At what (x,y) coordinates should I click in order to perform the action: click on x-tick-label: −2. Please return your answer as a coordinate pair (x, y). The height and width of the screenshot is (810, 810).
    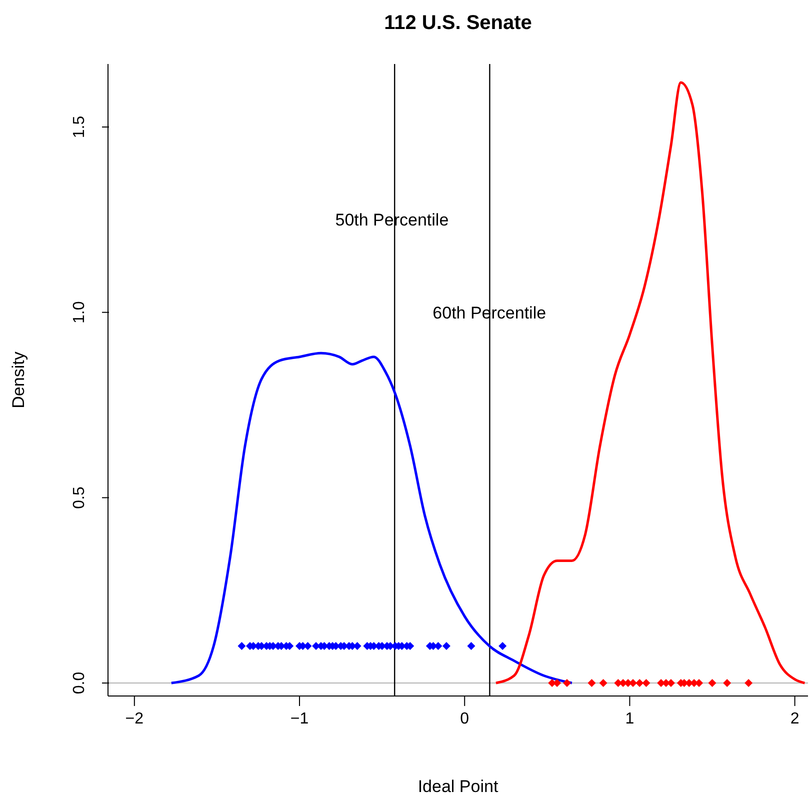
    Looking at the image, I should click on (134, 719).